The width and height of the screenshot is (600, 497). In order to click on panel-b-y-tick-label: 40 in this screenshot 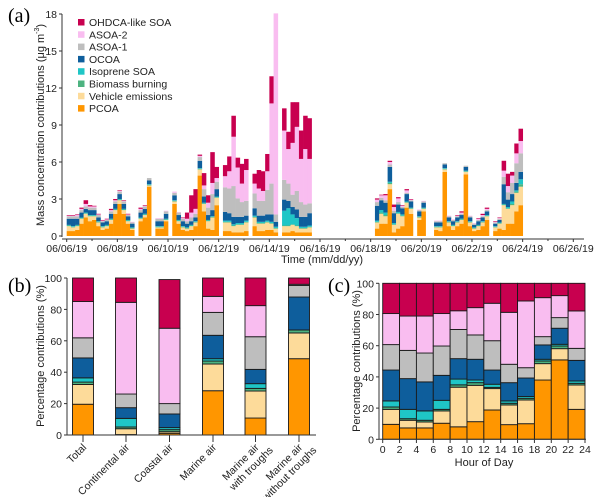, I will do `click(56, 373)`.